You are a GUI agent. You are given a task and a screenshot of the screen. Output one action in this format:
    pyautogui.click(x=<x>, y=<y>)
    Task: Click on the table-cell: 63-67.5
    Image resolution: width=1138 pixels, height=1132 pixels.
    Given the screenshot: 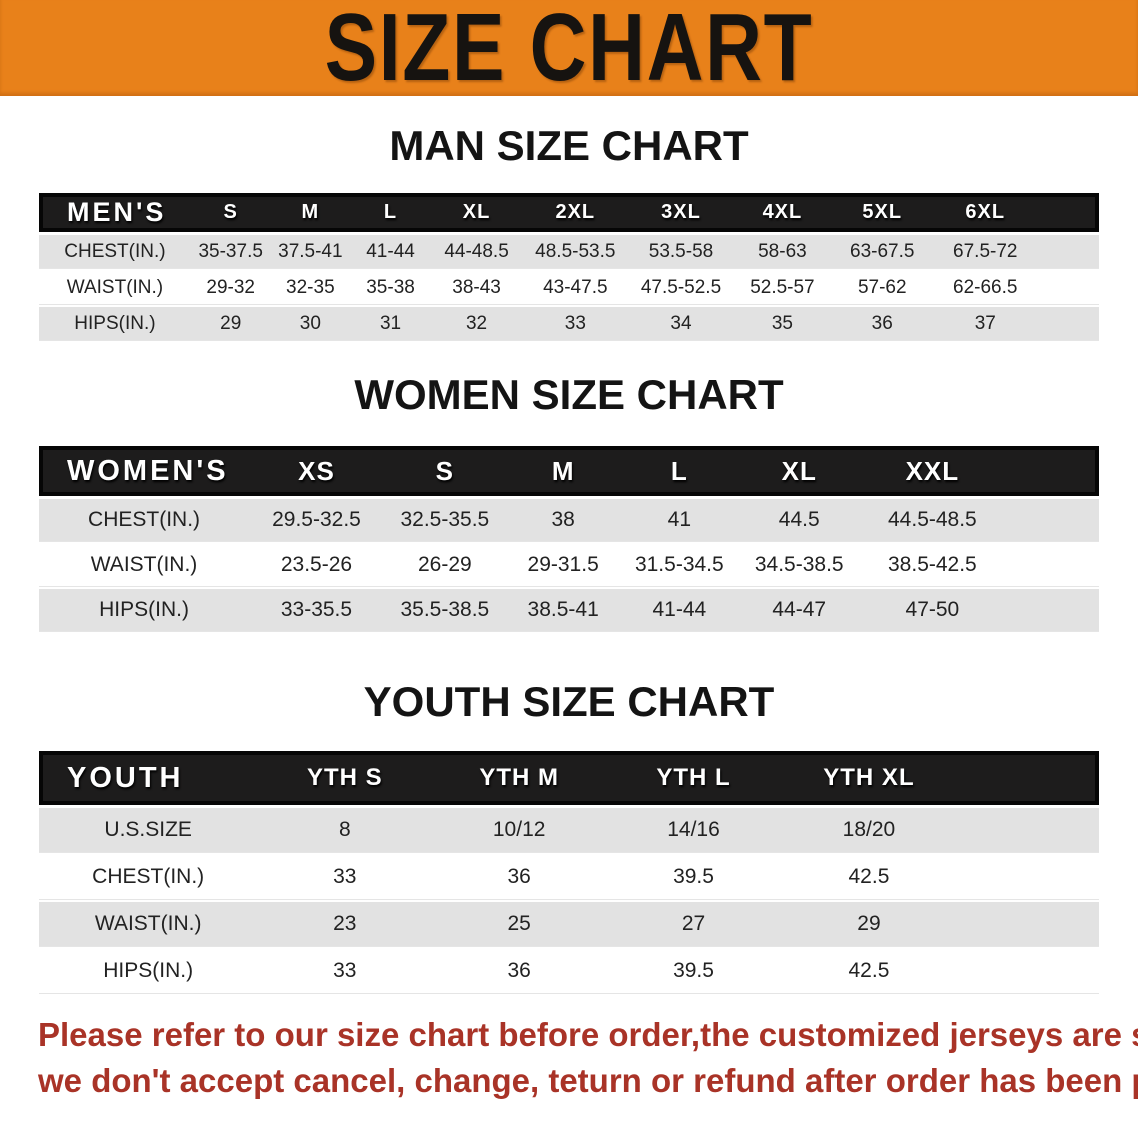 What is the action you would take?
    pyautogui.click(x=882, y=251)
    